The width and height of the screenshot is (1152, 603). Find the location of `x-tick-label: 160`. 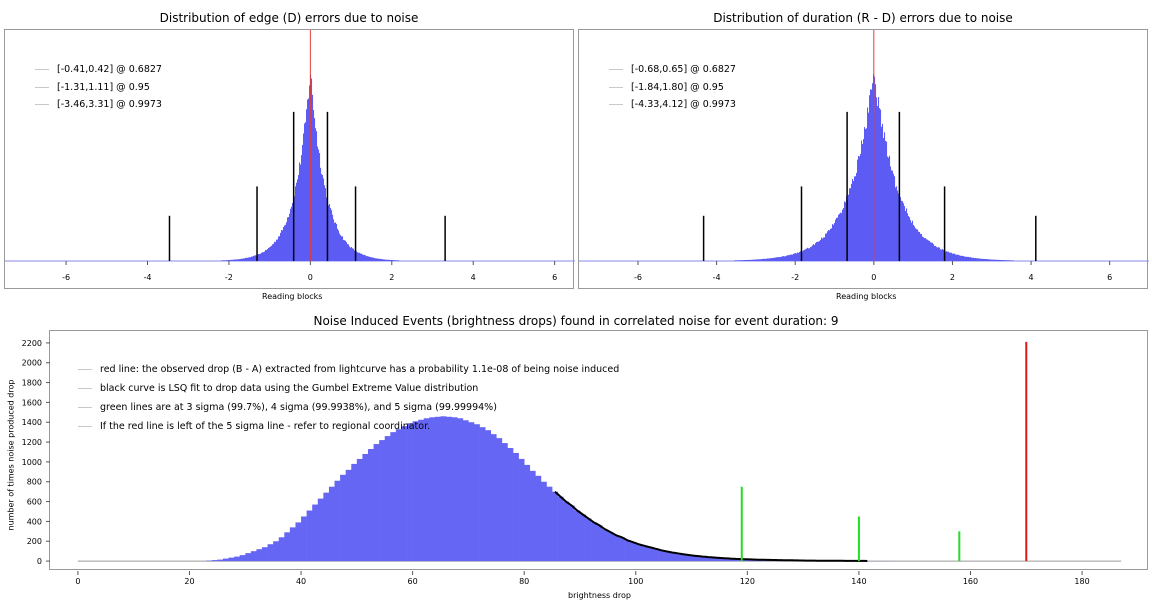

x-tick-label: 160 is located at coordinates (970, 581).